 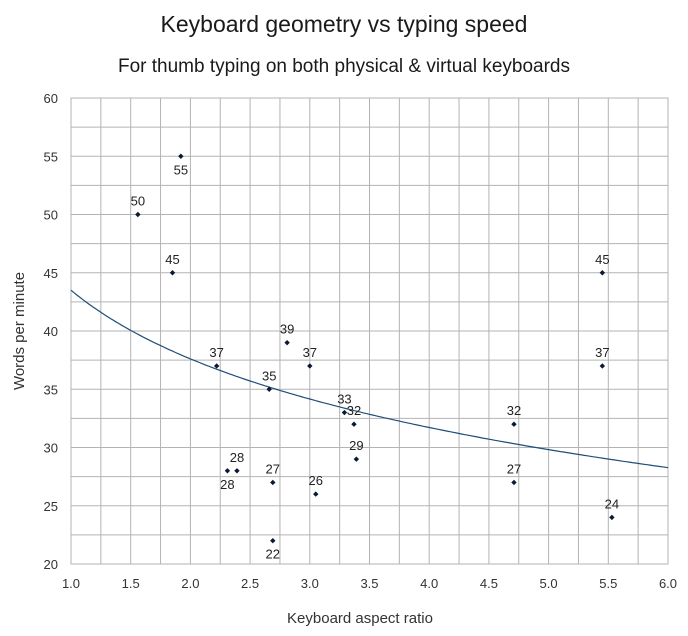 What do you see at coordinates (51, 506) in the screenshot?
I see `y-tick-label: 25` at bounding box center [51, 506].